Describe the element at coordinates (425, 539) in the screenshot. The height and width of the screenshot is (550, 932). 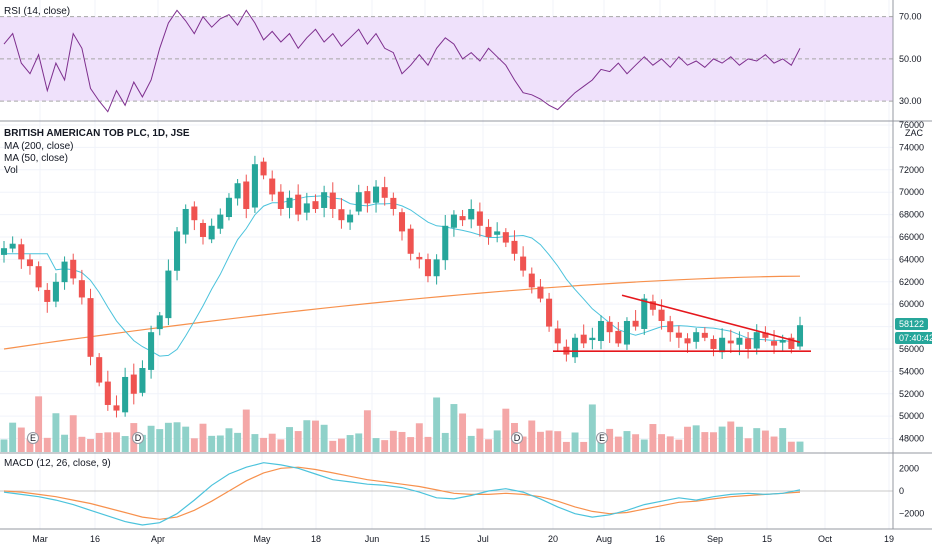
I see `time-tick-label: 15` at that location.